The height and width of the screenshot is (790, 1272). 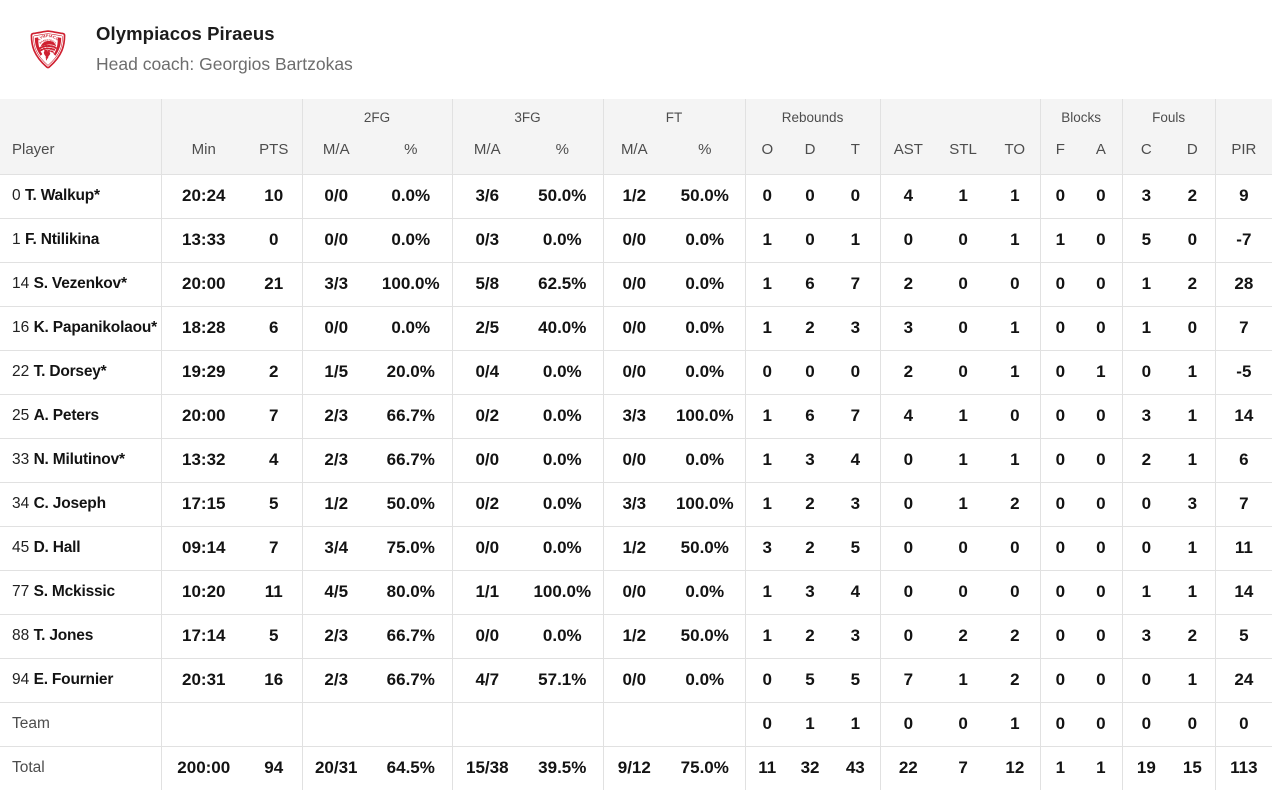 I want to click on stat-cell: 100.0%, so click(x=704, y=503).